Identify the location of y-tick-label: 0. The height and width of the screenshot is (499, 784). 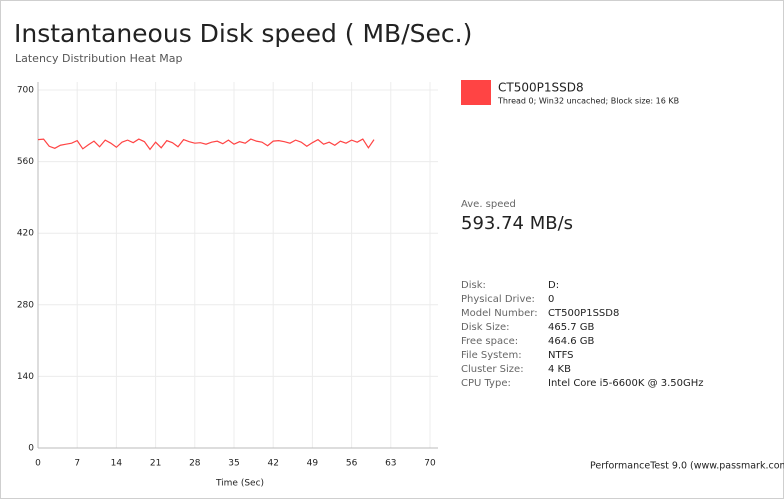
(31, 449).